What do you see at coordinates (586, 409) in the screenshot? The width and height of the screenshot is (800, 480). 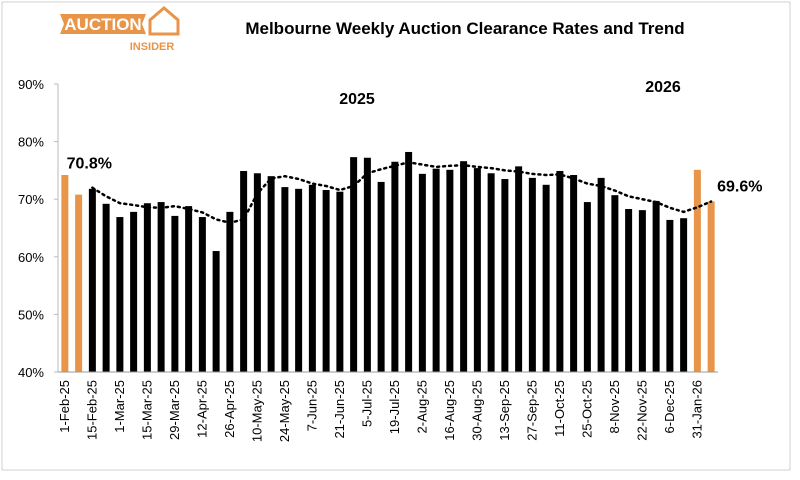 I see `x-tick-label: 25-Oct-25` at bounding box center [586, 409].